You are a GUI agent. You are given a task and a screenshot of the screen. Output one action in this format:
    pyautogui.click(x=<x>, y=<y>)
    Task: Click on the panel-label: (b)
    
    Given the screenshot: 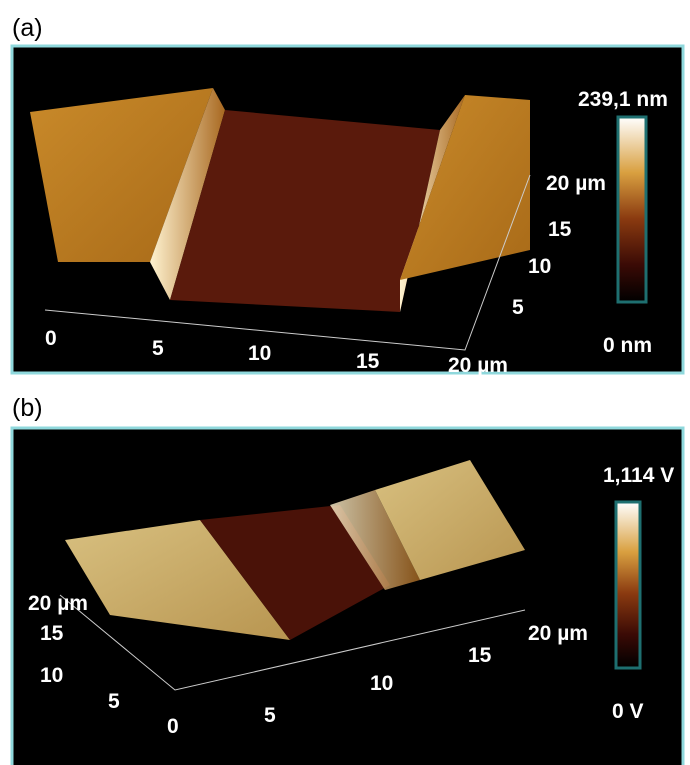 What is the action you would take?
    pyautogui.click(x=27, y=408)
    